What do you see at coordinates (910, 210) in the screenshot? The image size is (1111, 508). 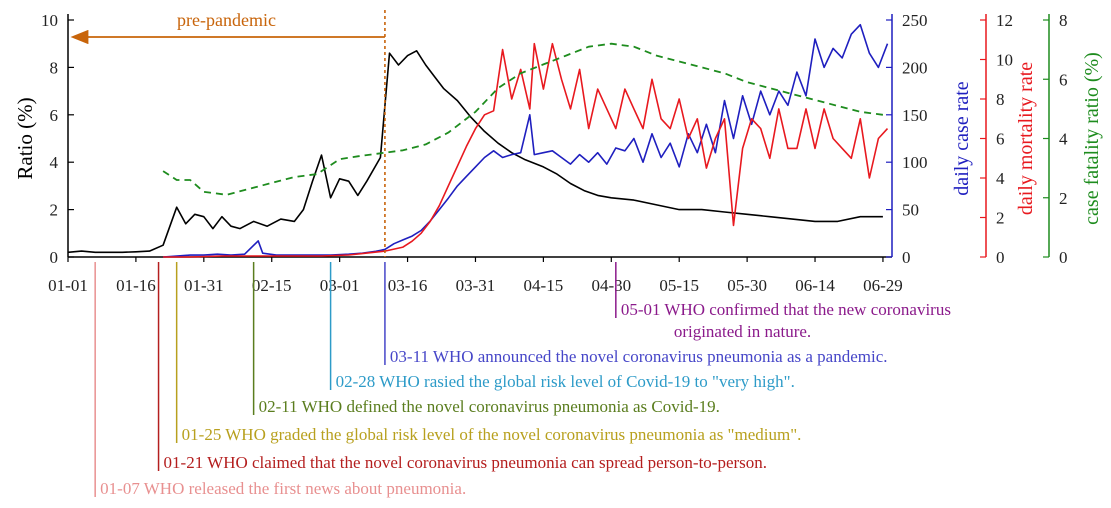 I see `daily-case-tick-label: 50` at bounding box center [910, 210].